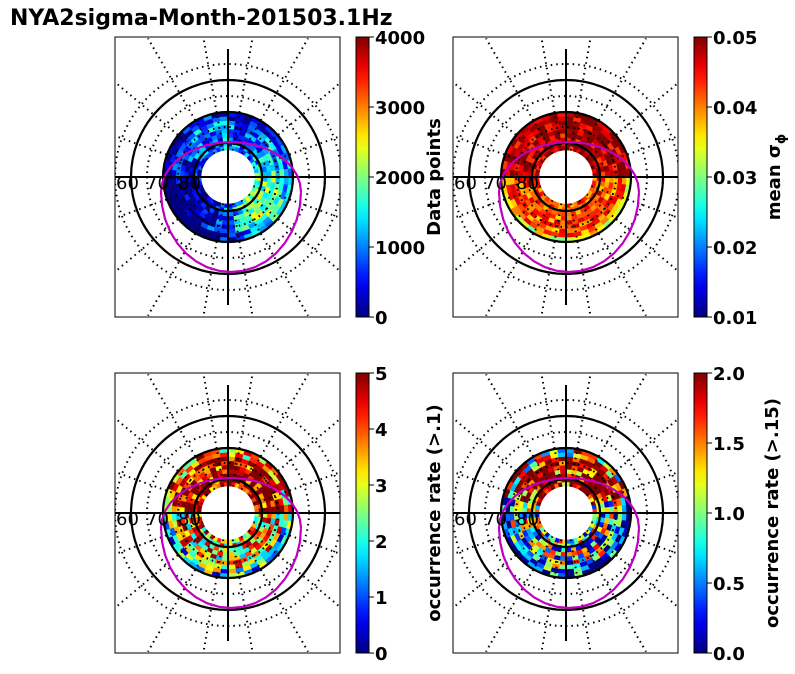  I want to click on colorbar-tick-label: 1.5, so click(729, 444).